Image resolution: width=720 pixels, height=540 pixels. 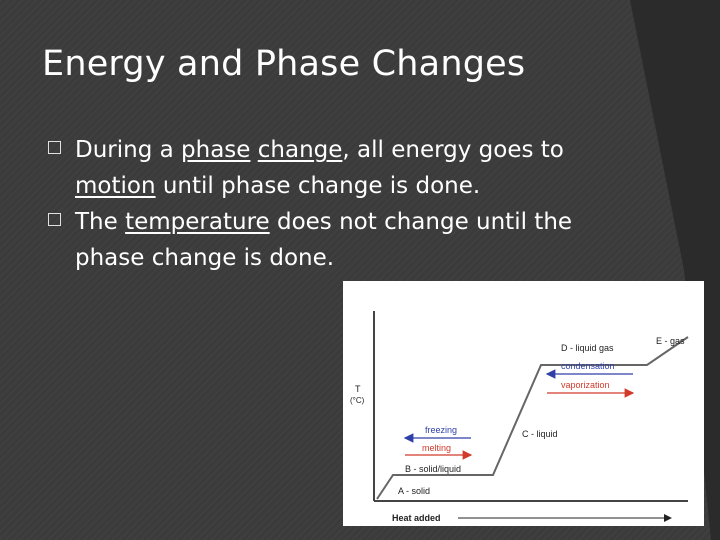 What do you see at coordinates (540, 434) in the screenshot?
I see `label-c-liquid: C - liquid` at bounding box center [540, 434].